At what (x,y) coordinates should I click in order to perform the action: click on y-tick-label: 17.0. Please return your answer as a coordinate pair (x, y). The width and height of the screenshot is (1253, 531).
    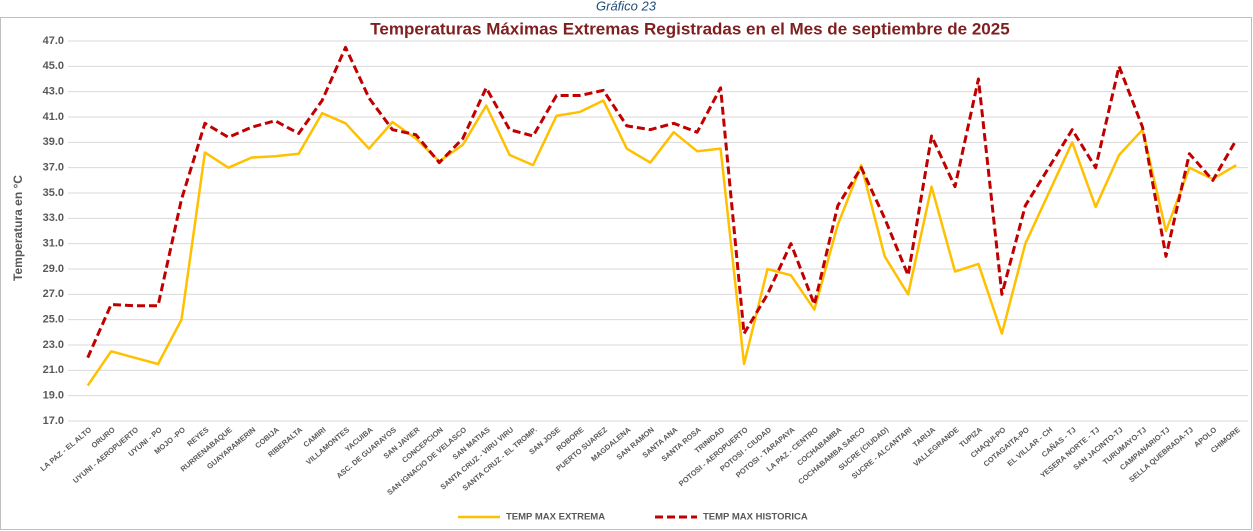
    Looking at the image, I should click on (53, 421).